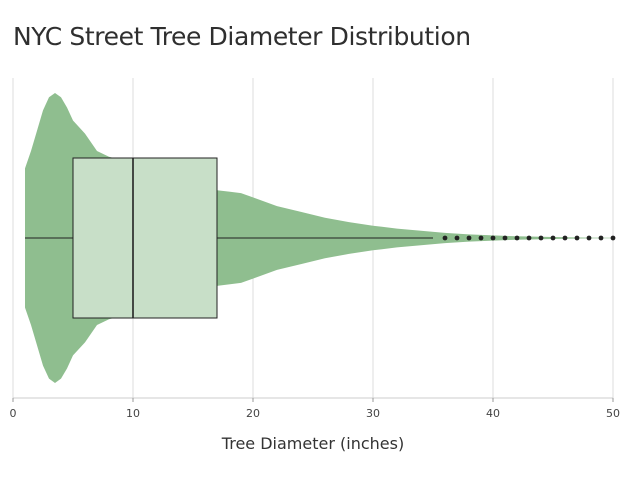 The height and width of the screenshot is (480, 640). What do you see at coordinates (373, 413) in the screenshot?
I see `x-tick-label: 30` at bounding box center [373, 413].